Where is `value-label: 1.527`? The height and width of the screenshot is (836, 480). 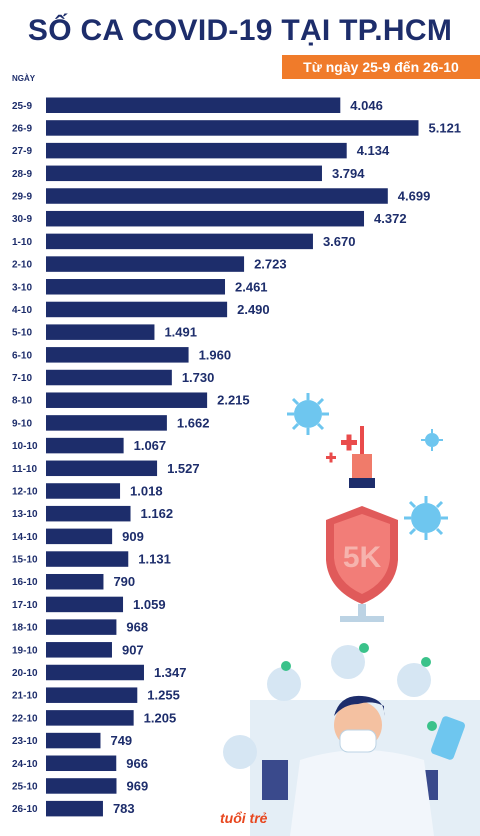
value-label: 1.527 is located at coordinates (183, 468).